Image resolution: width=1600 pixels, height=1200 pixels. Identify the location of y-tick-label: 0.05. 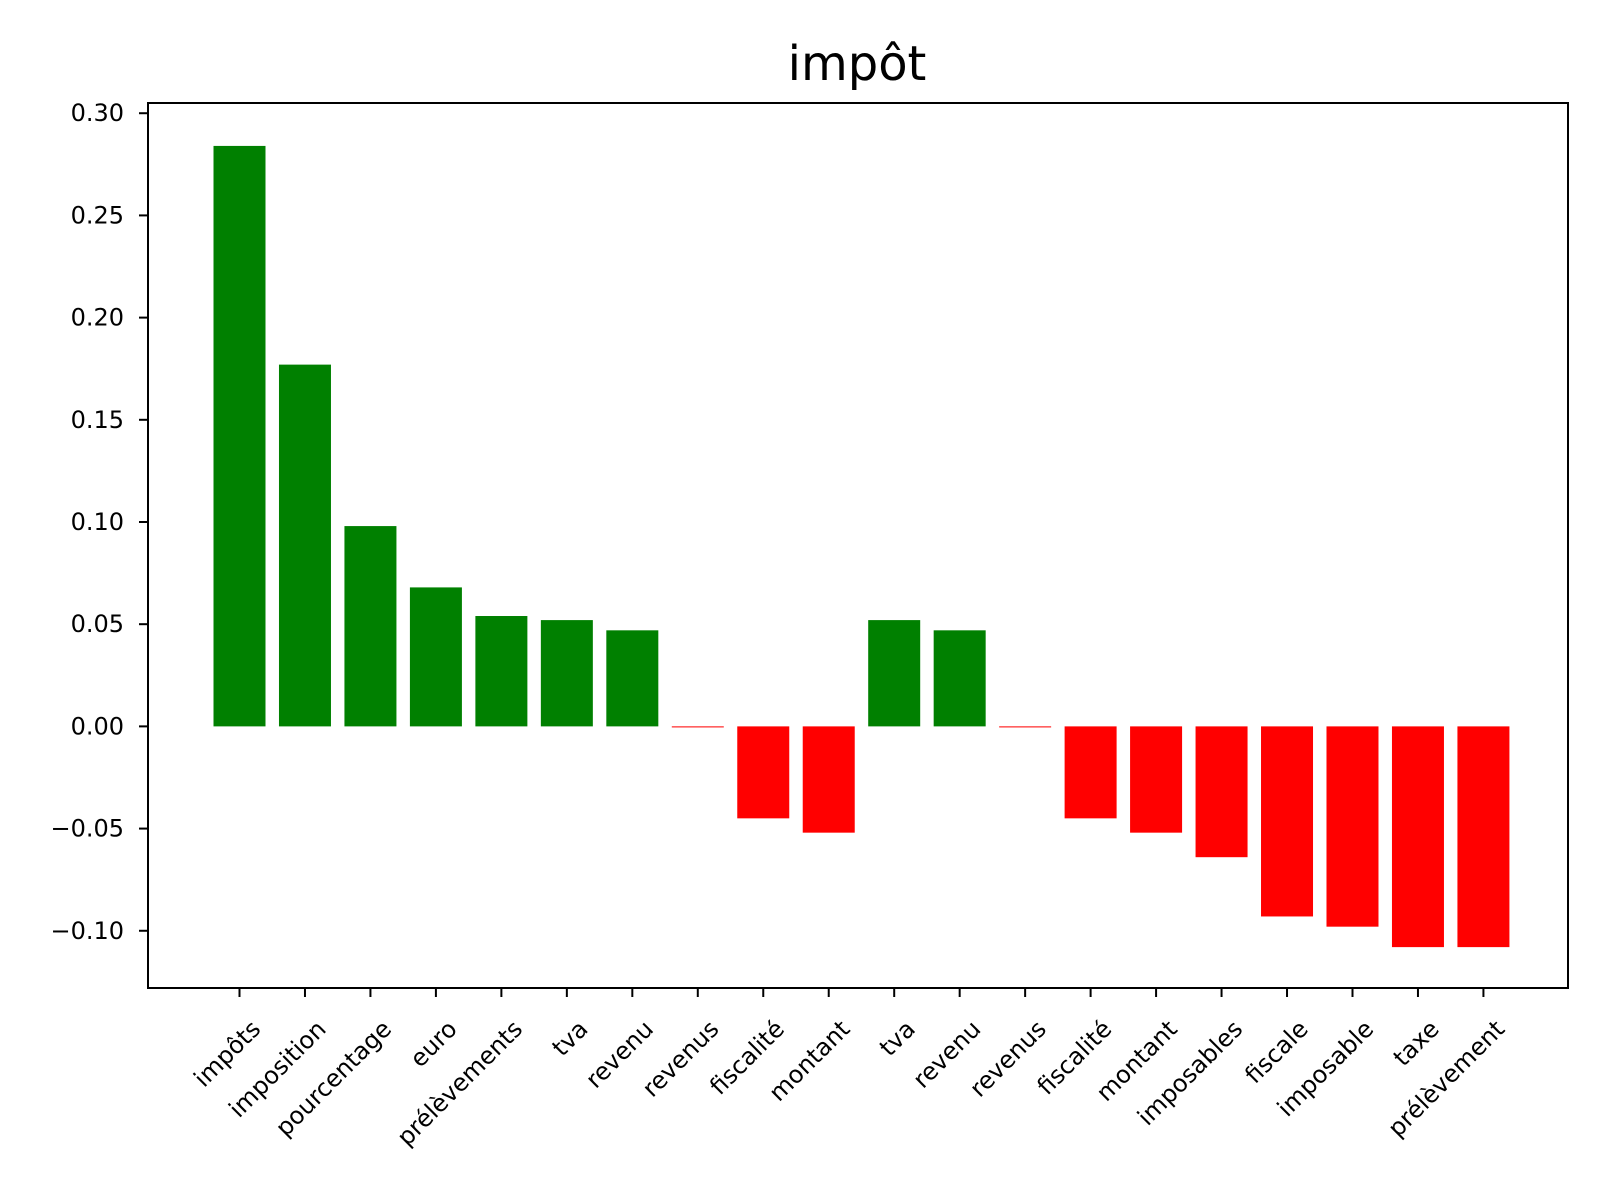
(97, 624).